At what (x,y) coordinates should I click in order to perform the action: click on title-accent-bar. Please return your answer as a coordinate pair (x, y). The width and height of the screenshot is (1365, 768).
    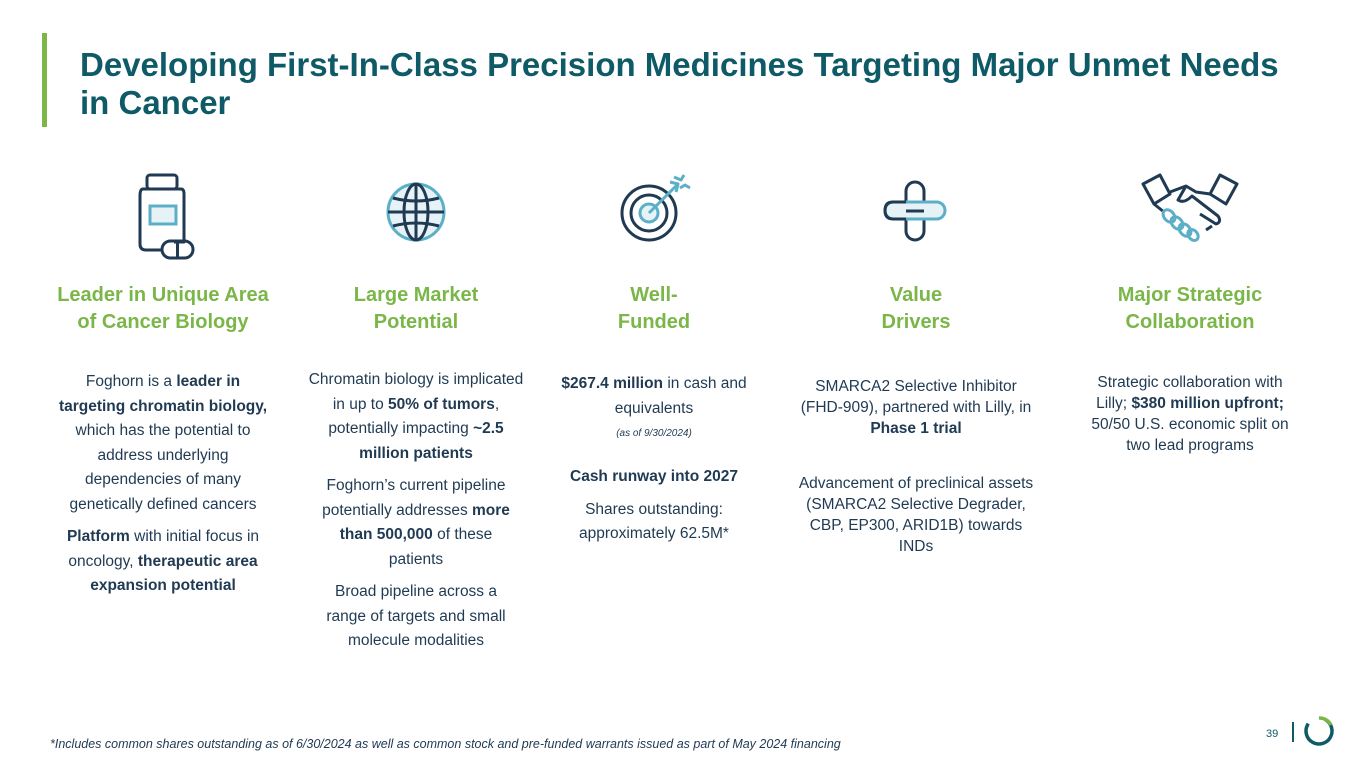
    Looking at the image, I should click on (44, 80).